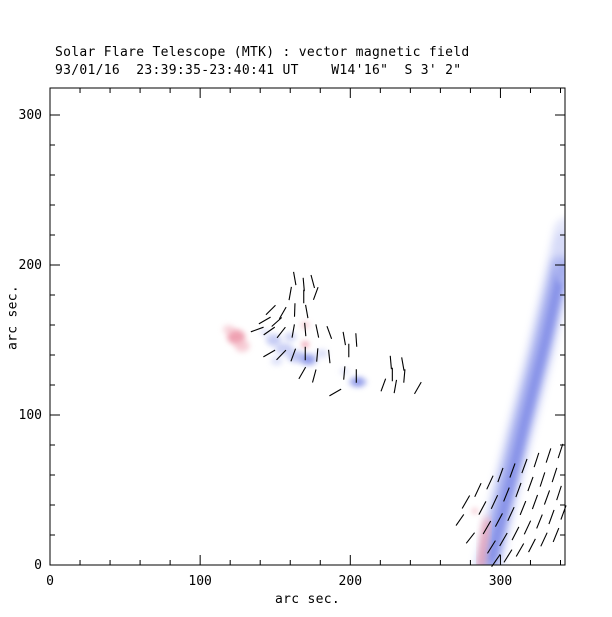  What do you see at coordinates (525, 413) in the screenshot?
I see `magnetogram-streak` at bounding box center [525, 413].